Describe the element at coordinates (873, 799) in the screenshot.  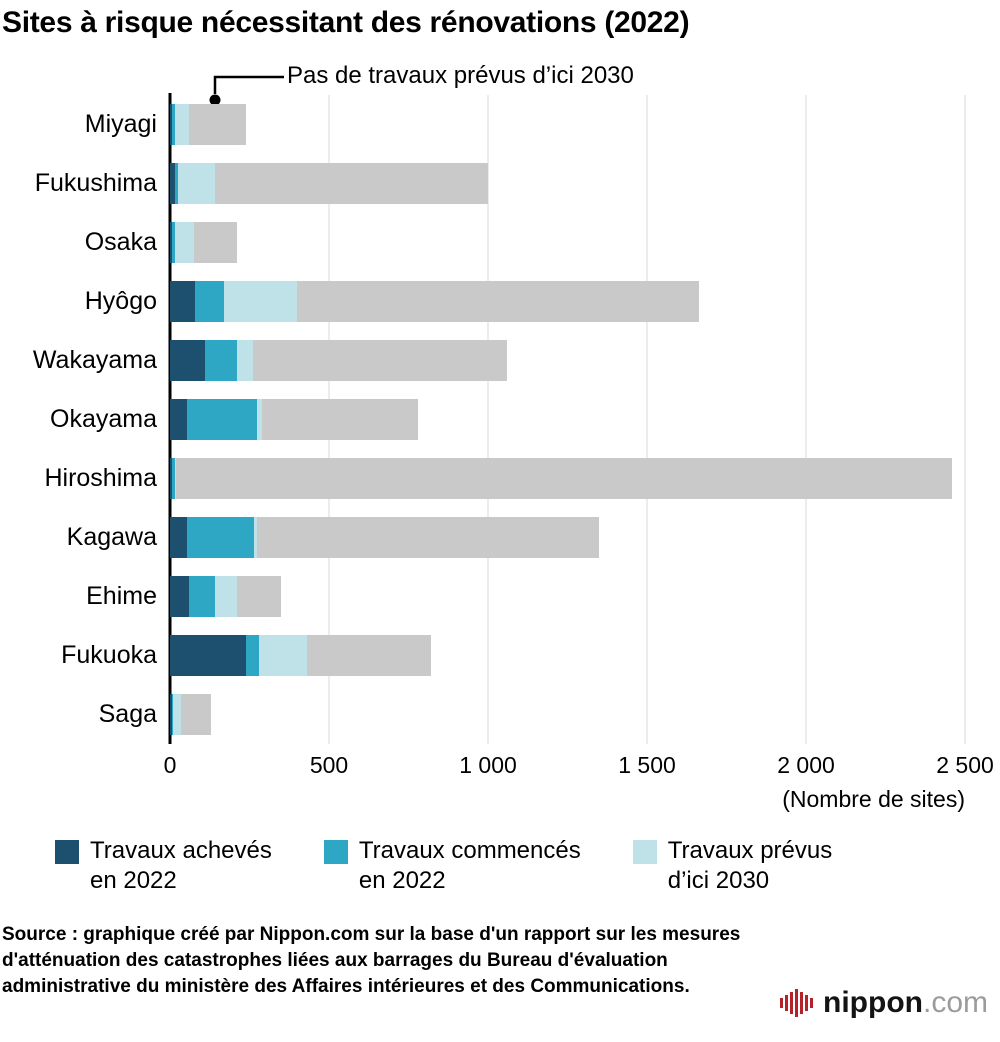
I see `x-axis-unit-label: (Nombre de sites)` at that location.